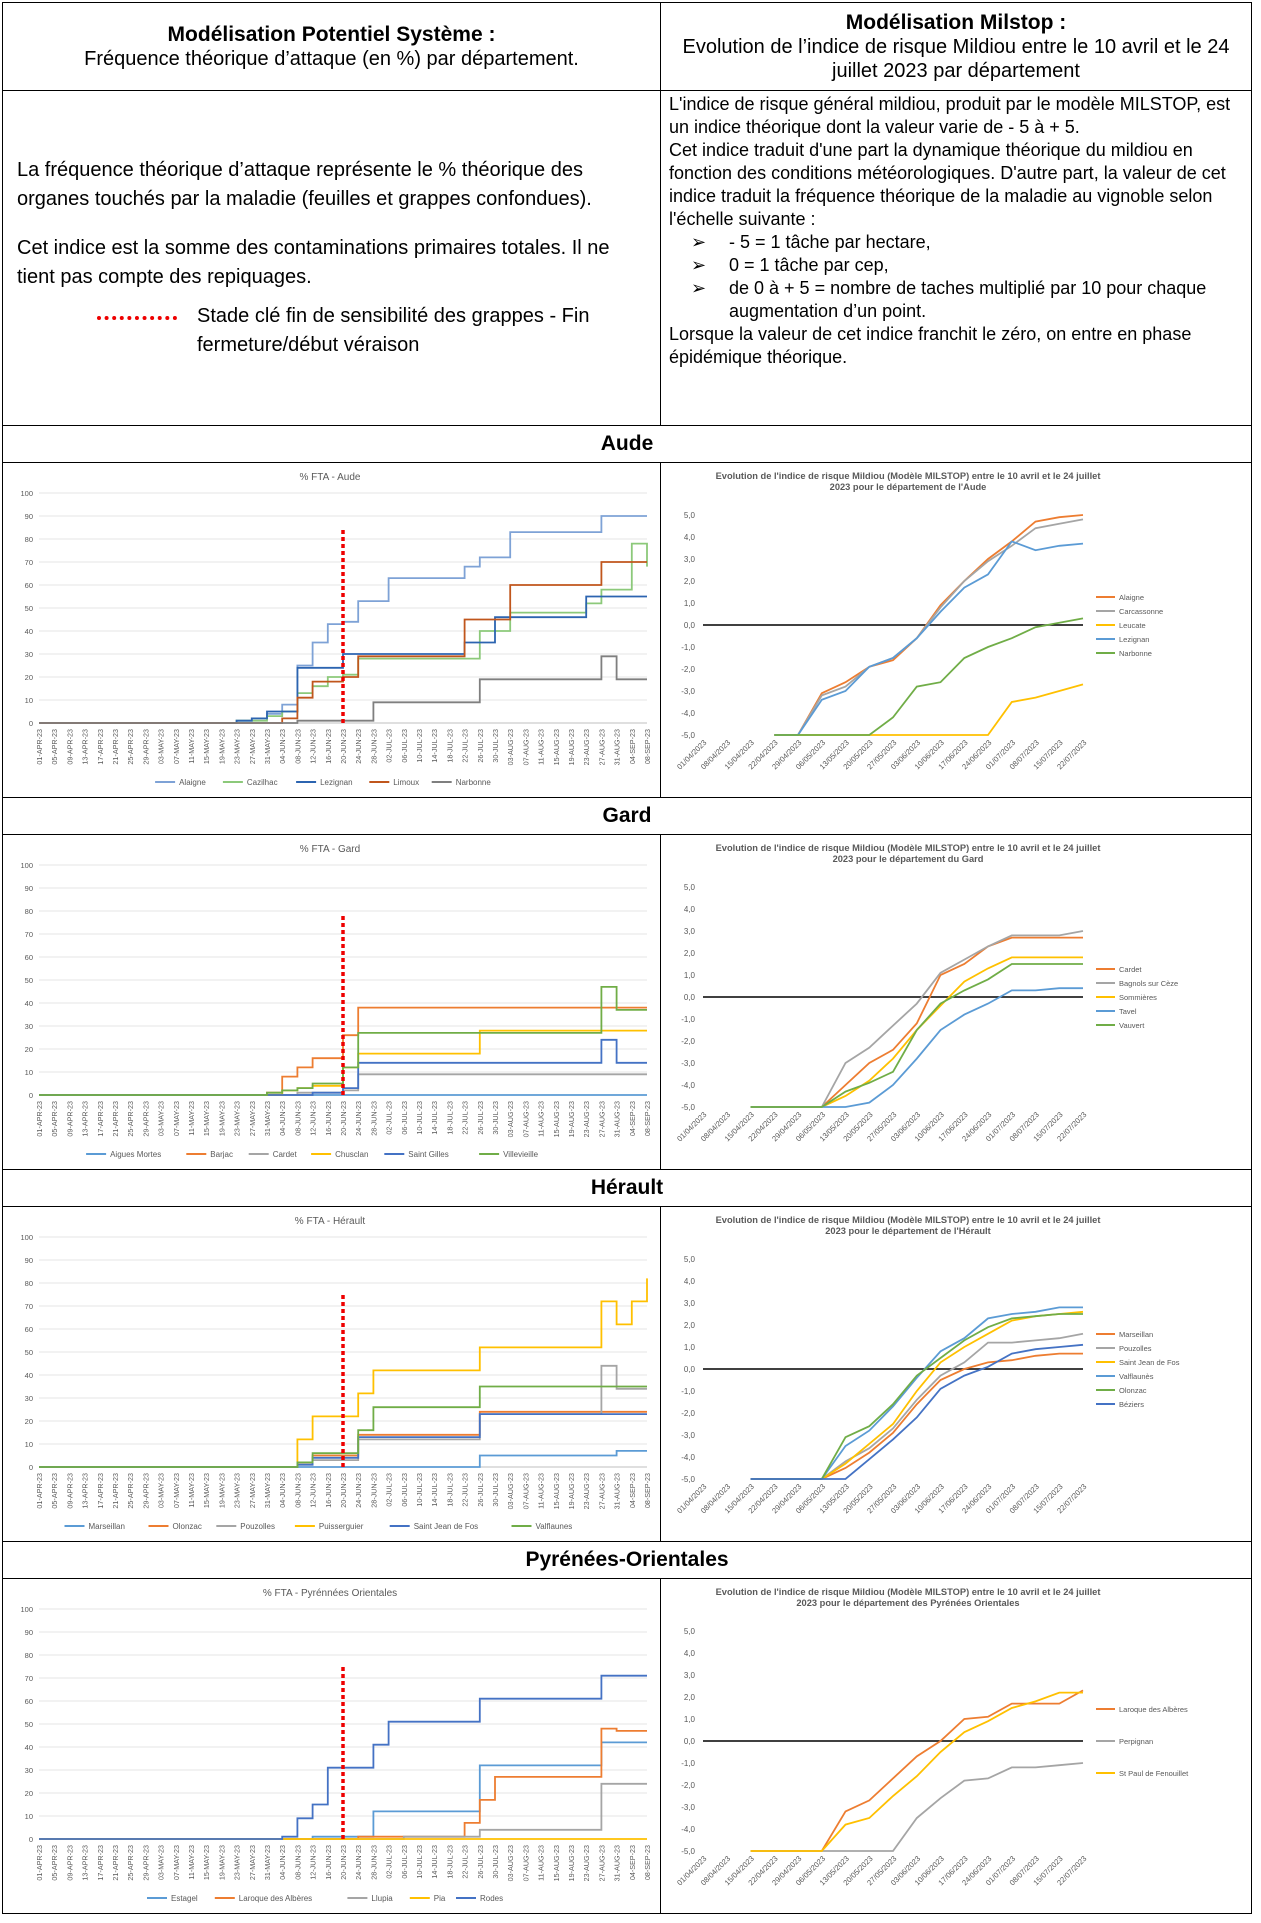 The width and height of the screenshot is (1261, 1923). What do you see at coordinates (554, 1526) in the screenshot?
I see `legend-label: Valflaunes` at bounding box center [554, 1526].